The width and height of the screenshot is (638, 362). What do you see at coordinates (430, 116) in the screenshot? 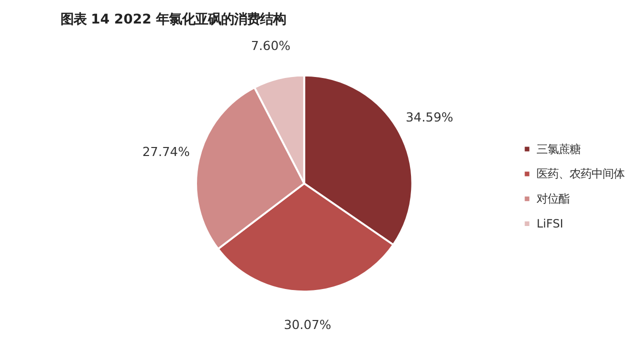
I see `data-label: 34.59%` at bounding box center [430, 116].